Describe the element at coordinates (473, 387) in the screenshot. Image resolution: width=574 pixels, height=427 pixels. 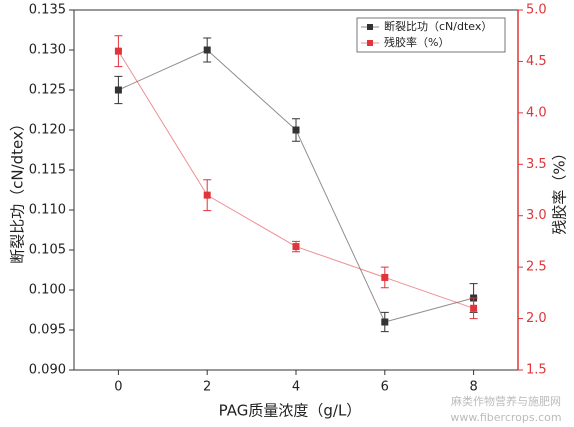
I see `x-tick-label: 8` at that location.